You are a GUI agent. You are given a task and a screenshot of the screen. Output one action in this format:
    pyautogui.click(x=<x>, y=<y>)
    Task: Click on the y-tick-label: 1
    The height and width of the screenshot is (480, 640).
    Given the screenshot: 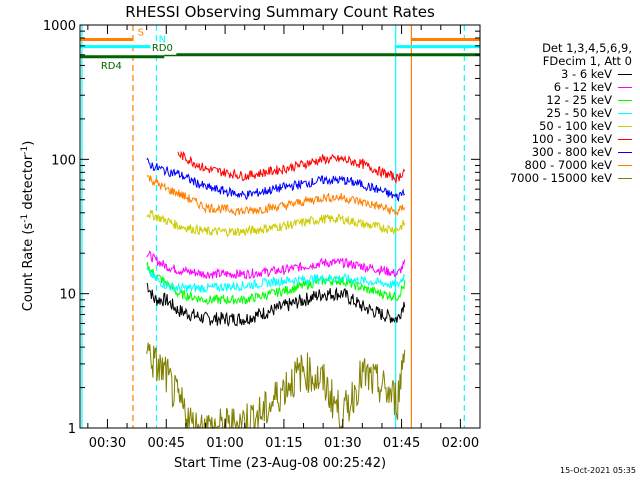 What is the action you would take?
    pyautogui.click(x=72, y=429)
    